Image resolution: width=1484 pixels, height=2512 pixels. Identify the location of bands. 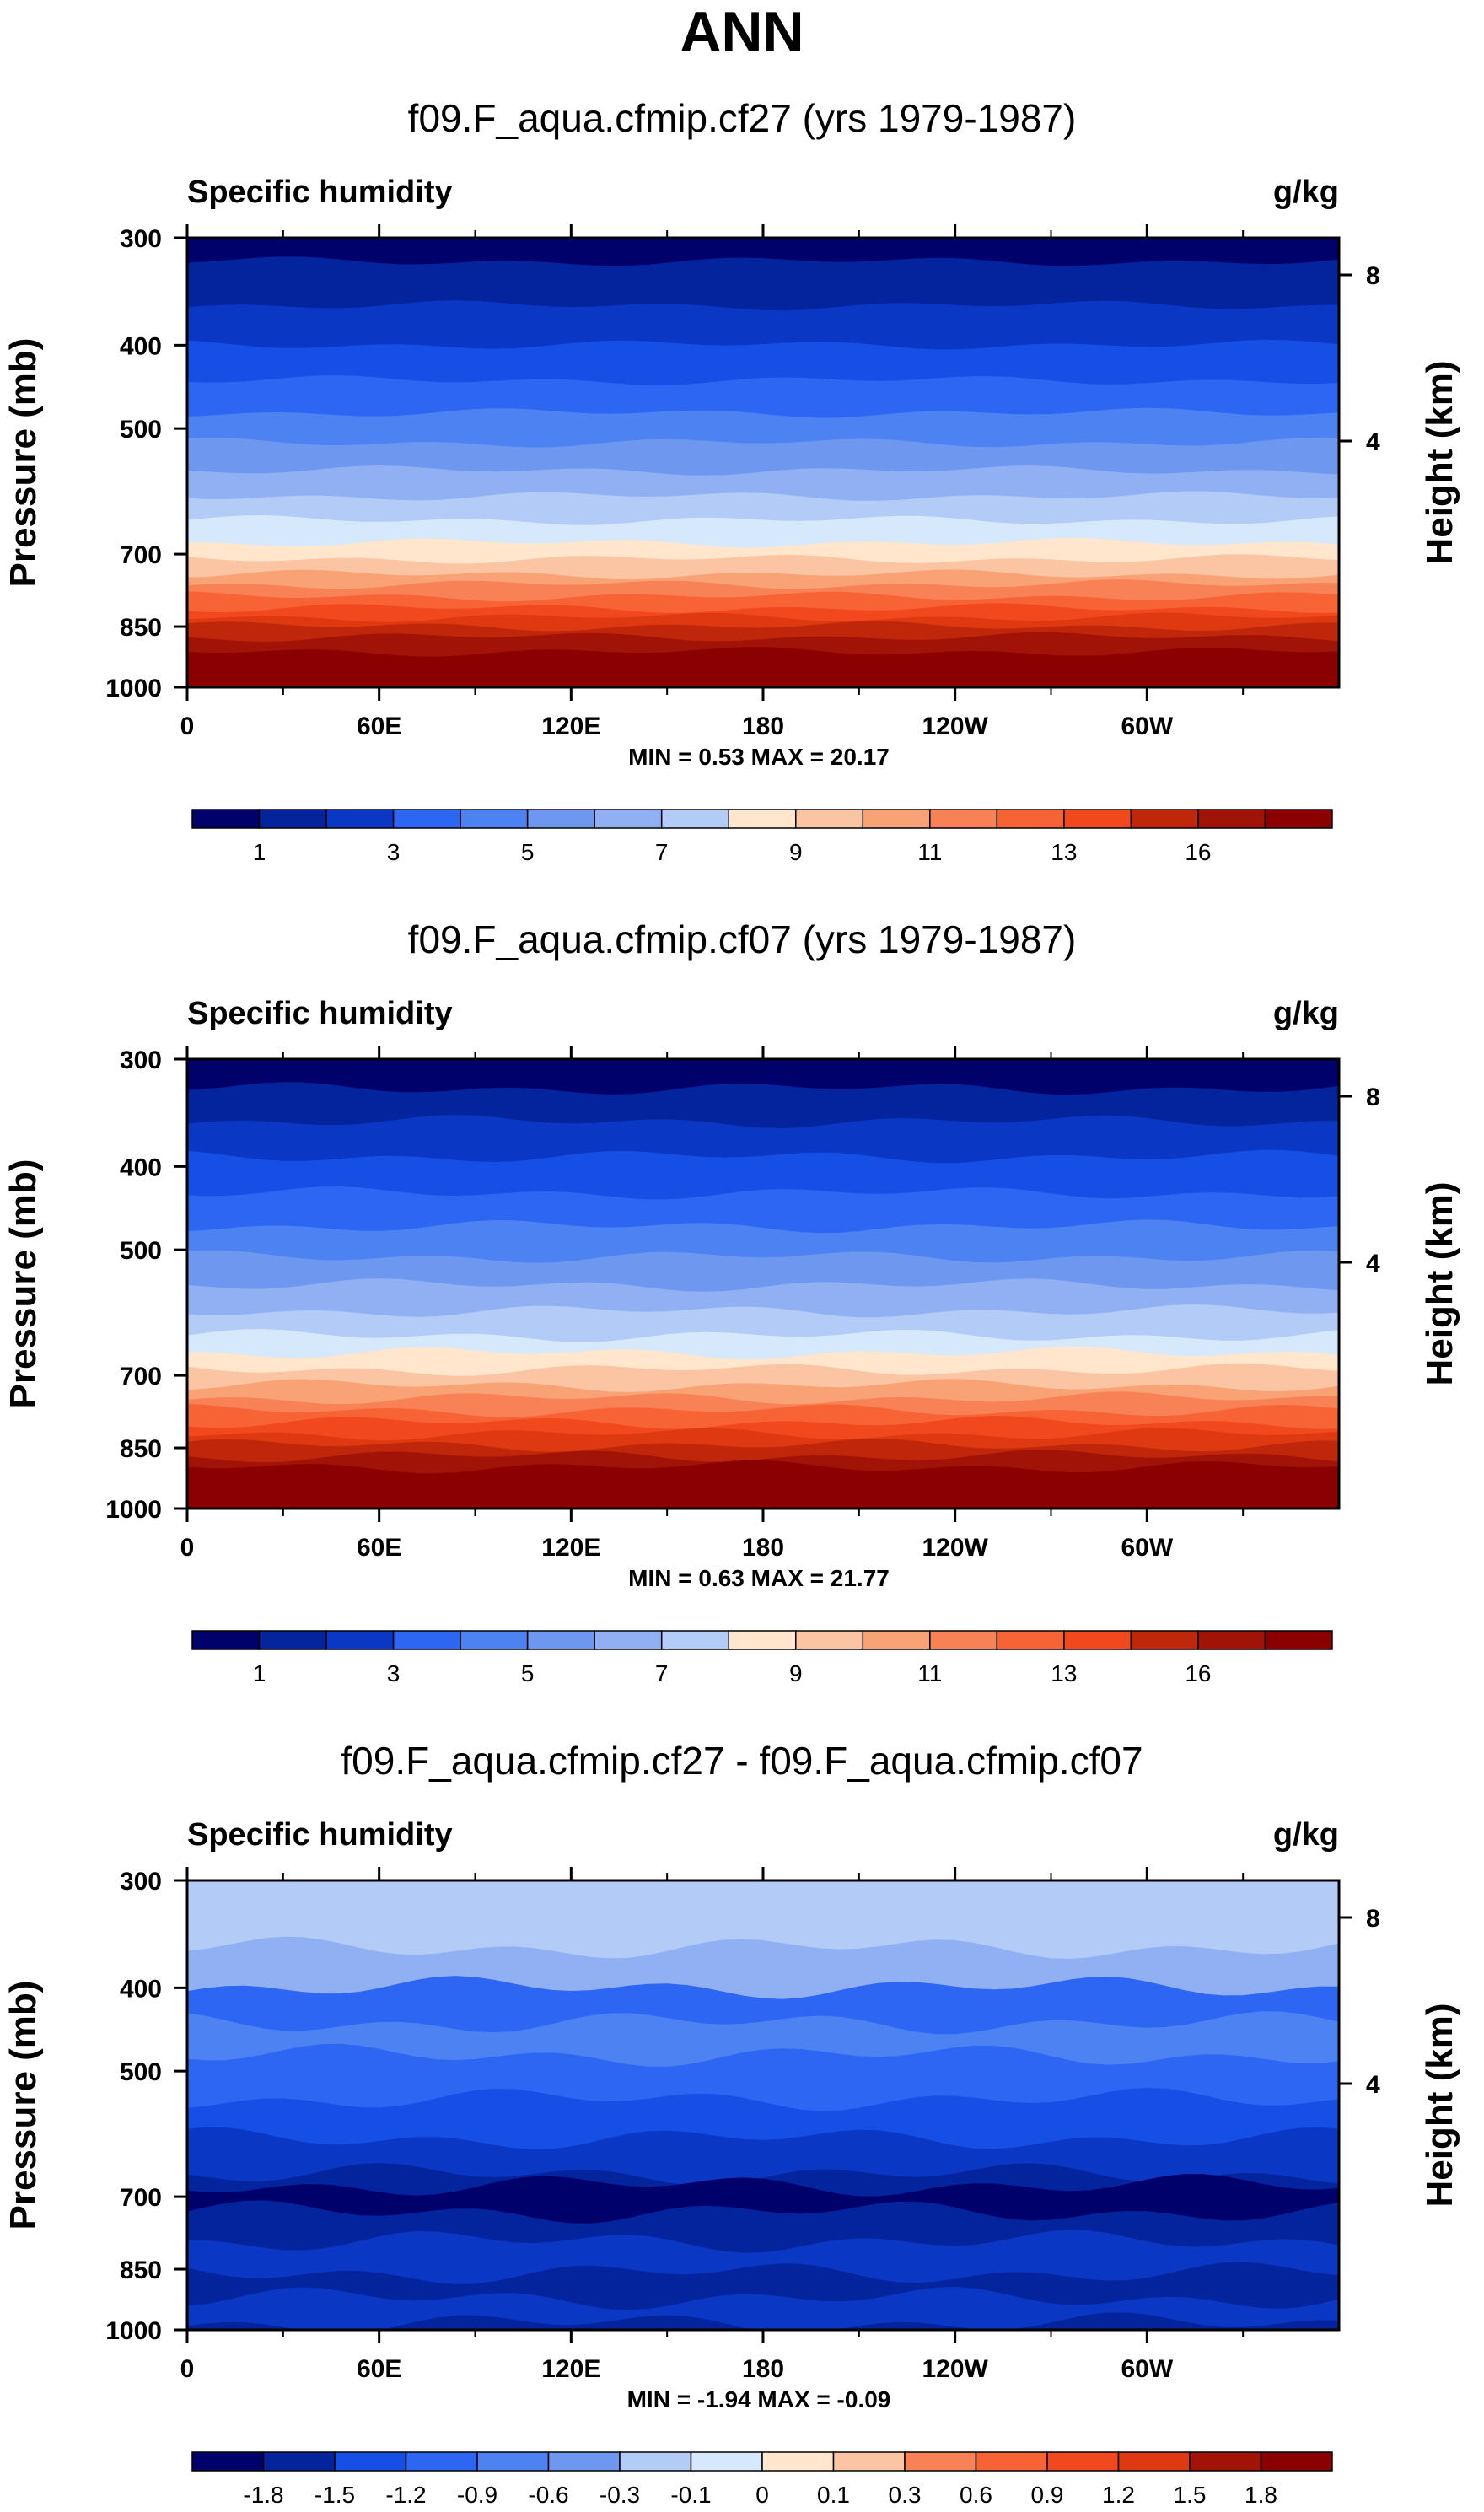
(763, 1284).